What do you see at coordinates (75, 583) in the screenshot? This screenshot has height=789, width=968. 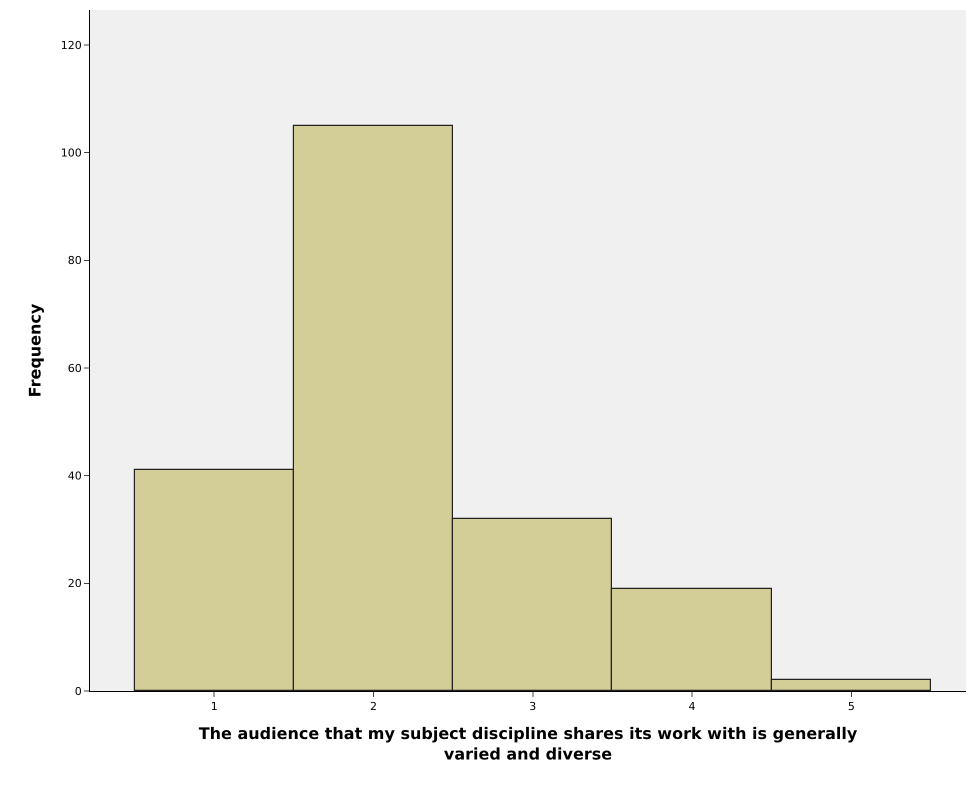 I see `y-tick-label: 20` at bounding box center [75, 583].